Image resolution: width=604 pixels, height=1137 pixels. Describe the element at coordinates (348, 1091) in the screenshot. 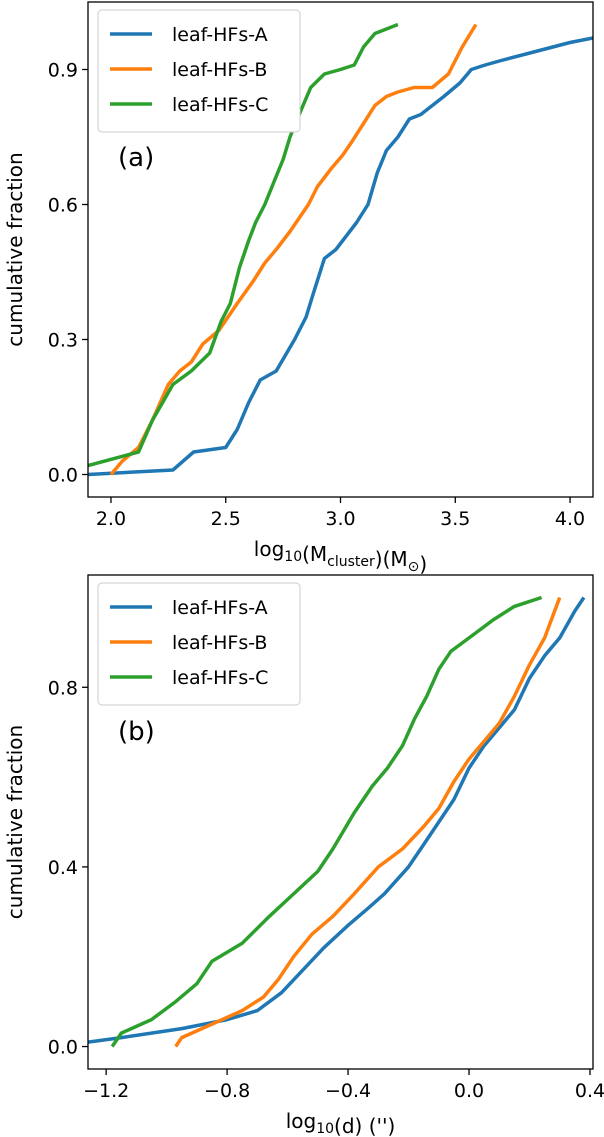

I see `x-tick-label: −0.4` at that location.